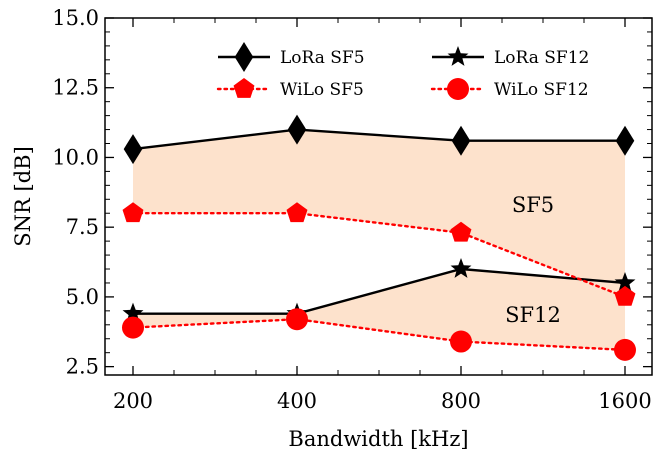 The image size is (664, 463). I want to click on x-tick-label: 200, so click(133, 401).